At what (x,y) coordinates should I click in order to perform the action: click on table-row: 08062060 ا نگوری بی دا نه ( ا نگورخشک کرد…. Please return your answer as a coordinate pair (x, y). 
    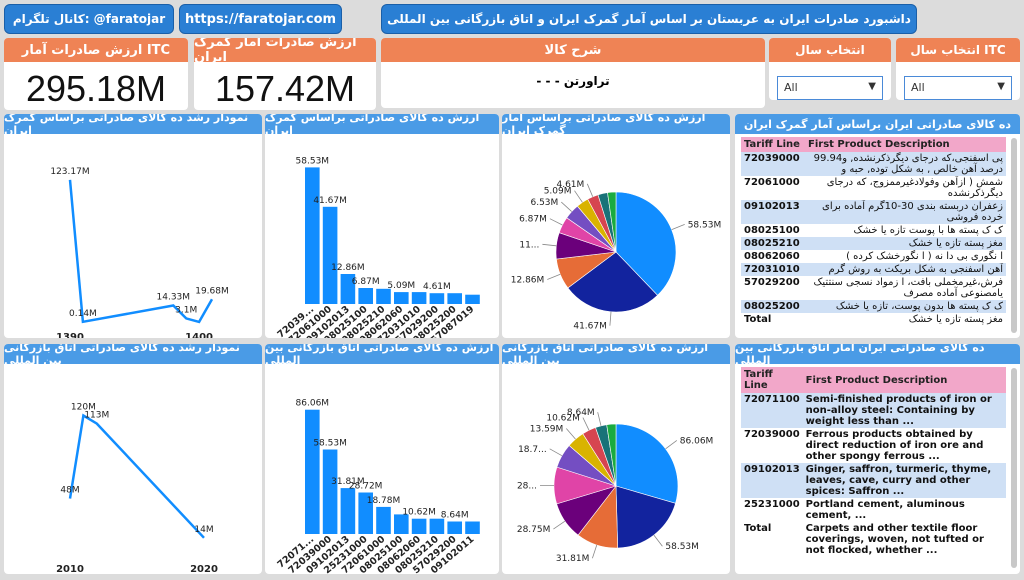
    Looking at the image, I should click on (873, 256).